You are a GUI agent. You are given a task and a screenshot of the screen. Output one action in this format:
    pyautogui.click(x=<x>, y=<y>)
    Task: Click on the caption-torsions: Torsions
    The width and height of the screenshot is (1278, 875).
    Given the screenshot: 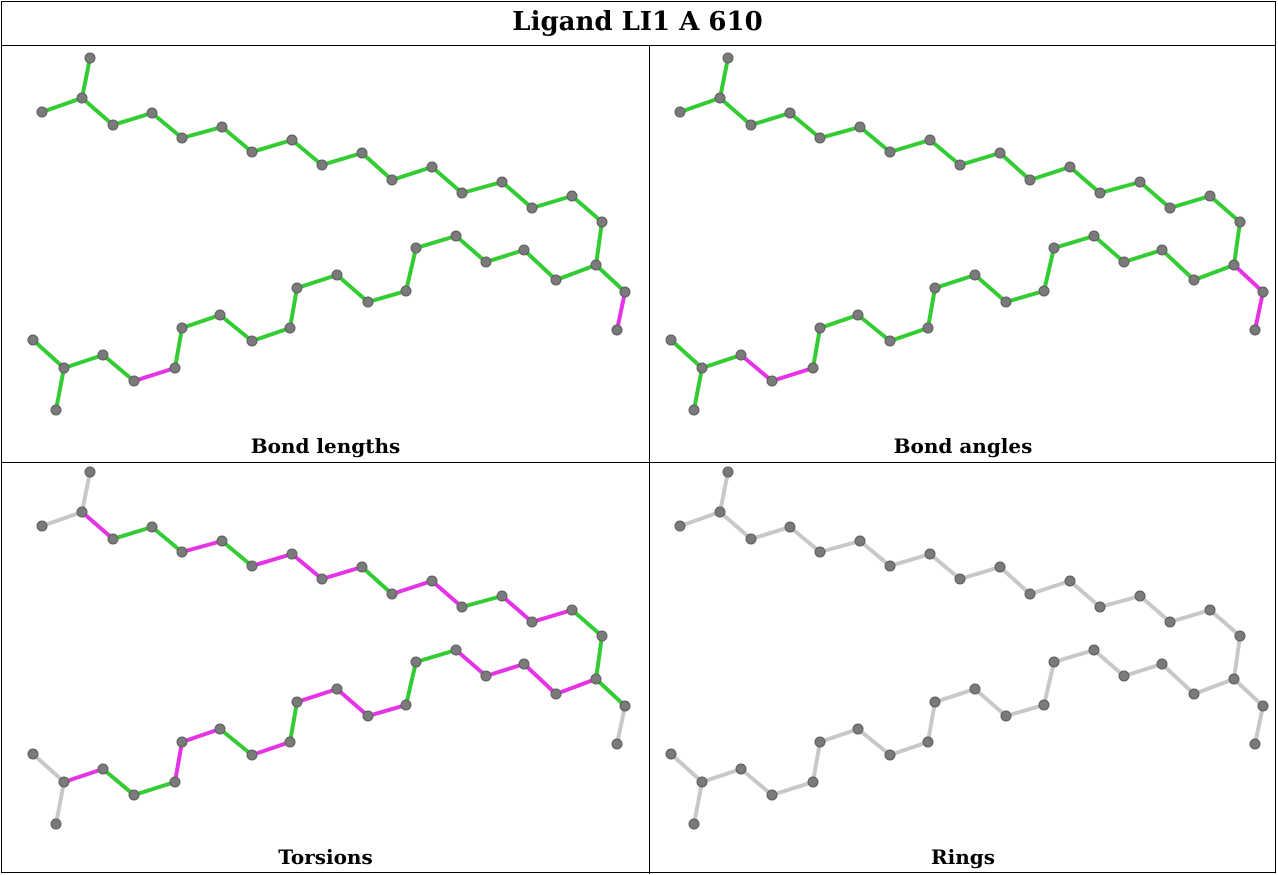 What is the action you would take?
    pyautogui.click(x=325, y=857)
    